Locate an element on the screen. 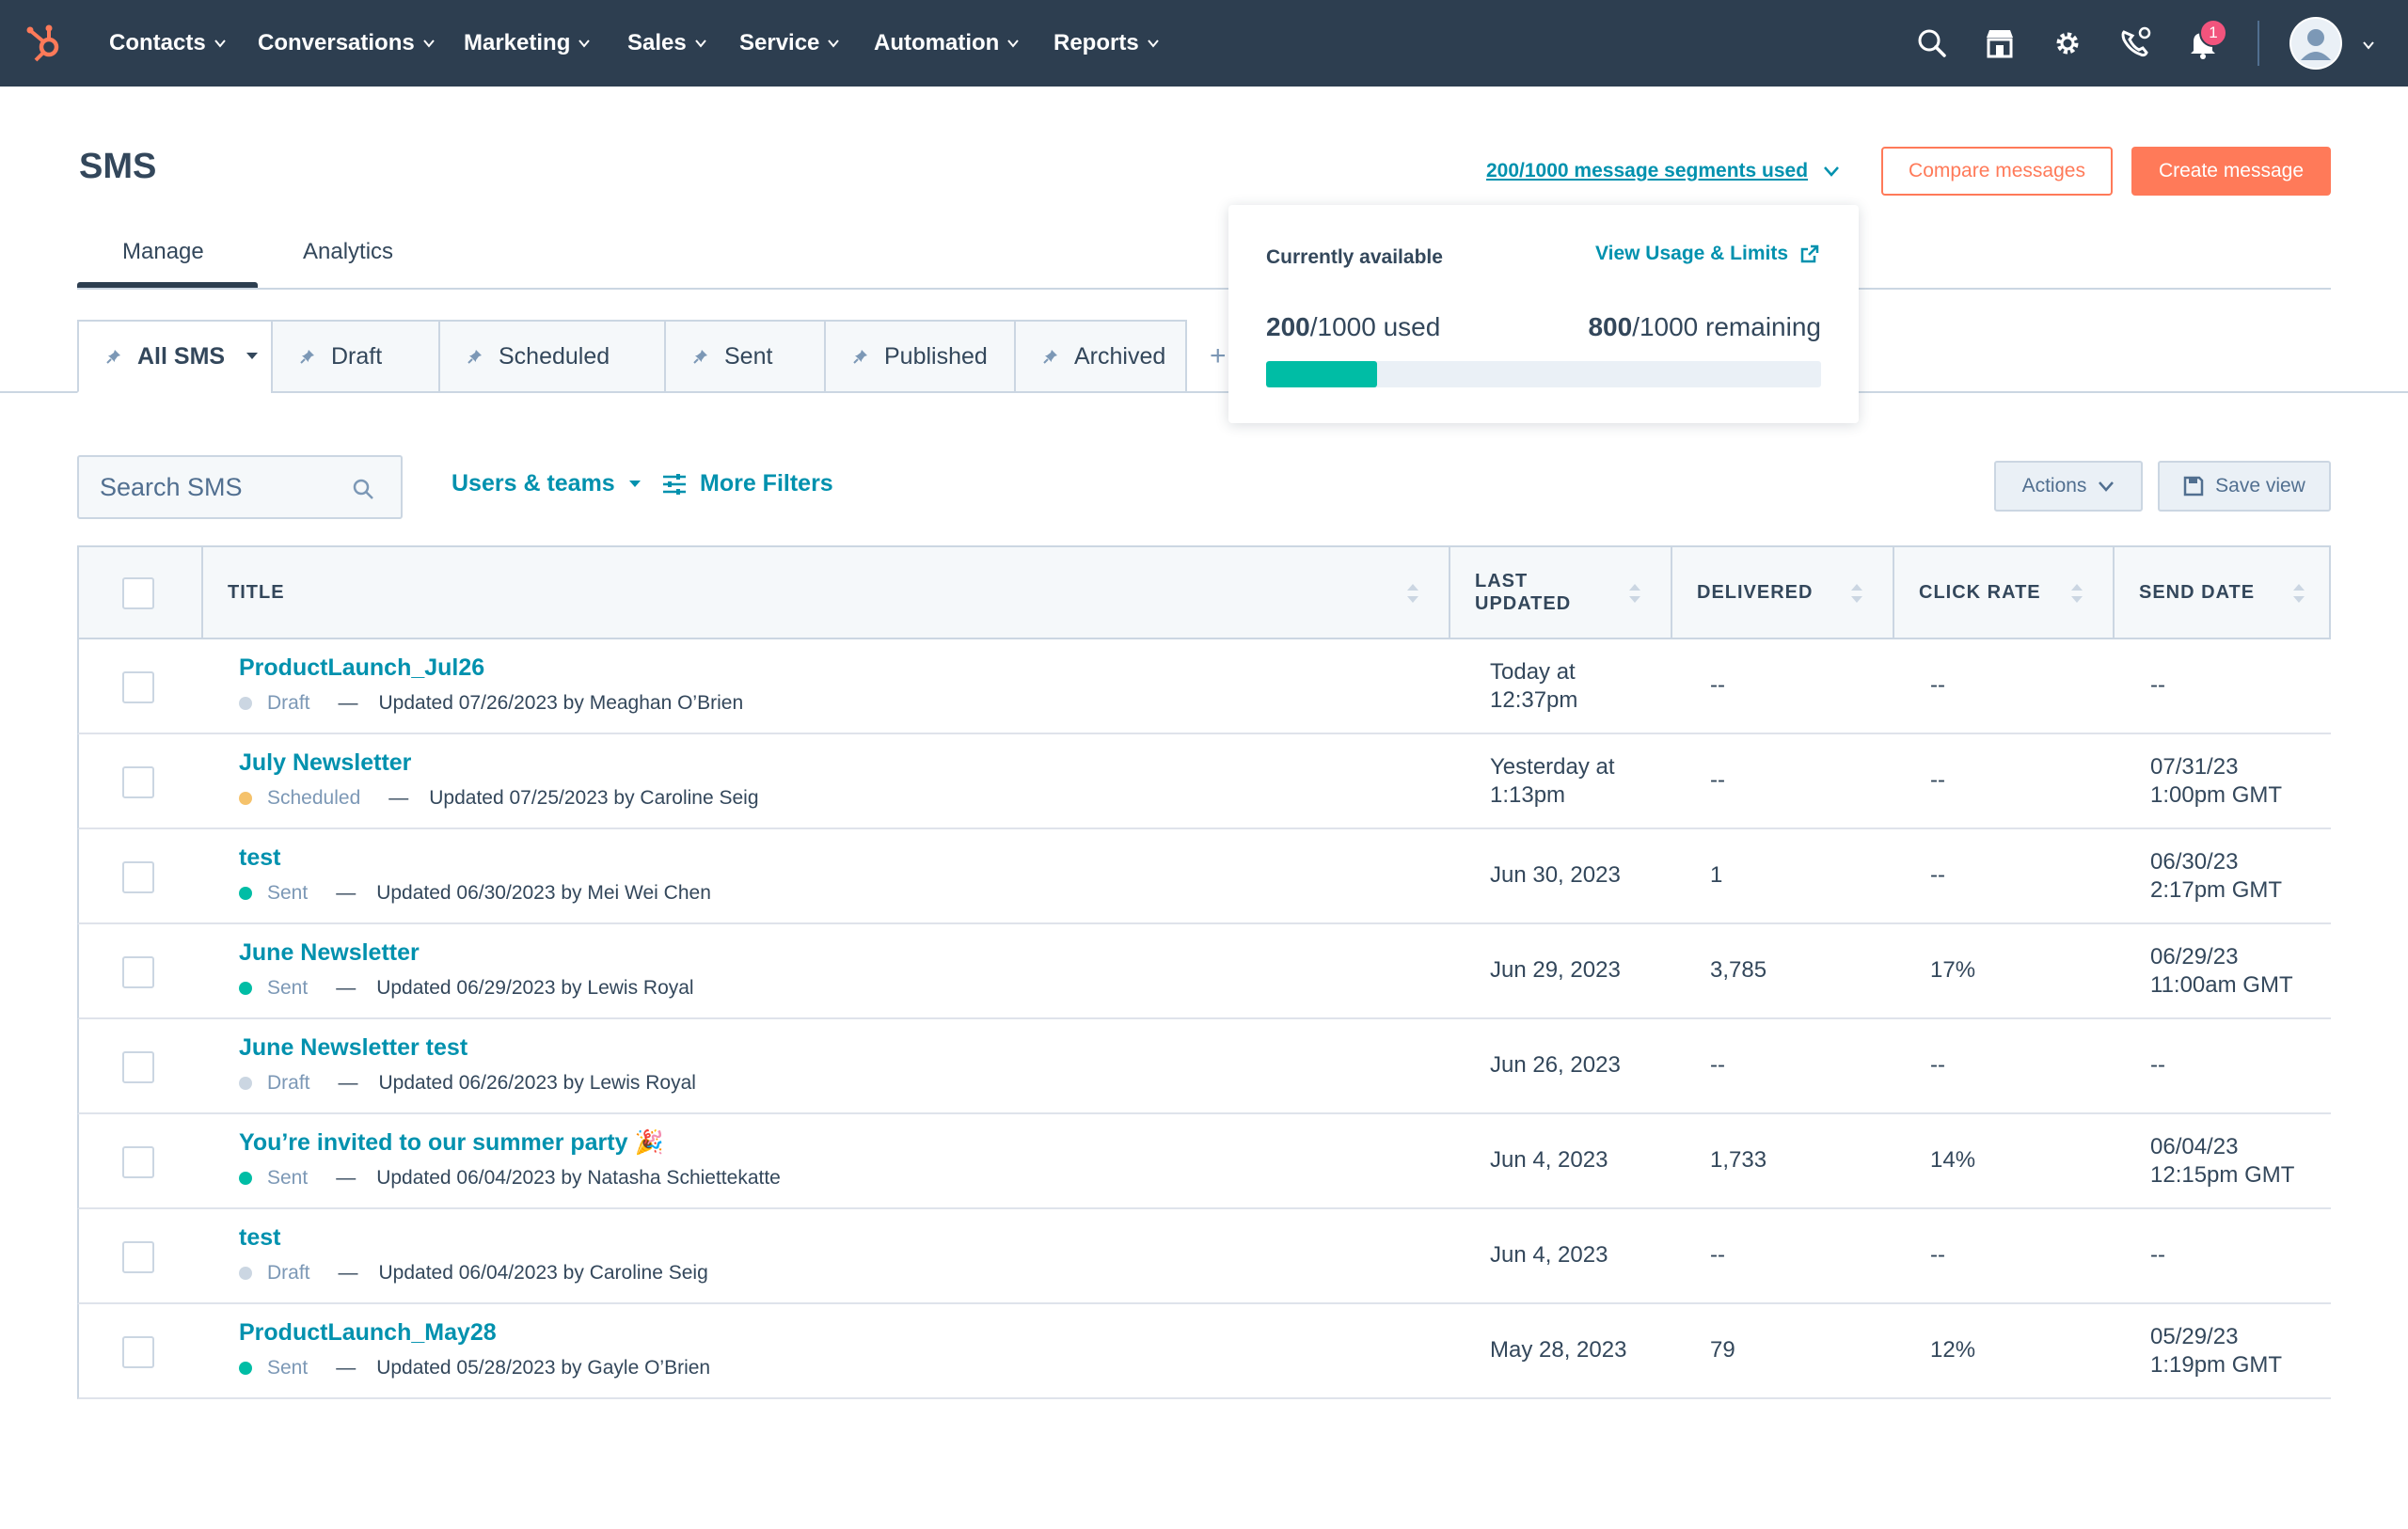  delivered-cell: 3,785 is located at coordinates (1739, 970).